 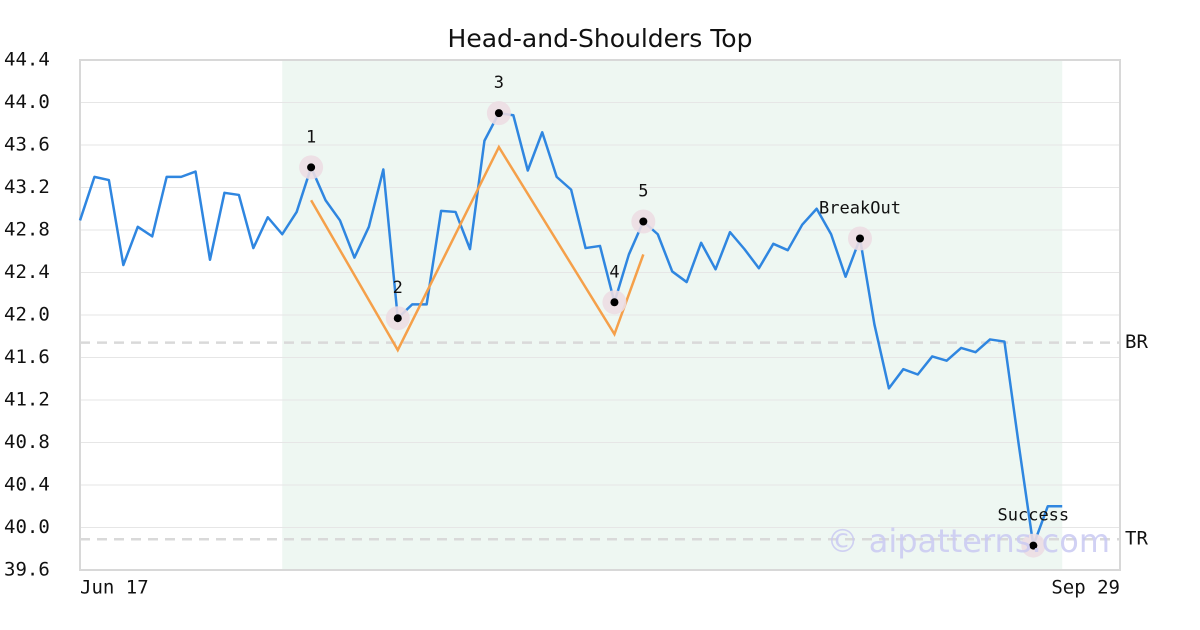 I want to click on y-tick-label: 42.0, so click(x=27, y=315).